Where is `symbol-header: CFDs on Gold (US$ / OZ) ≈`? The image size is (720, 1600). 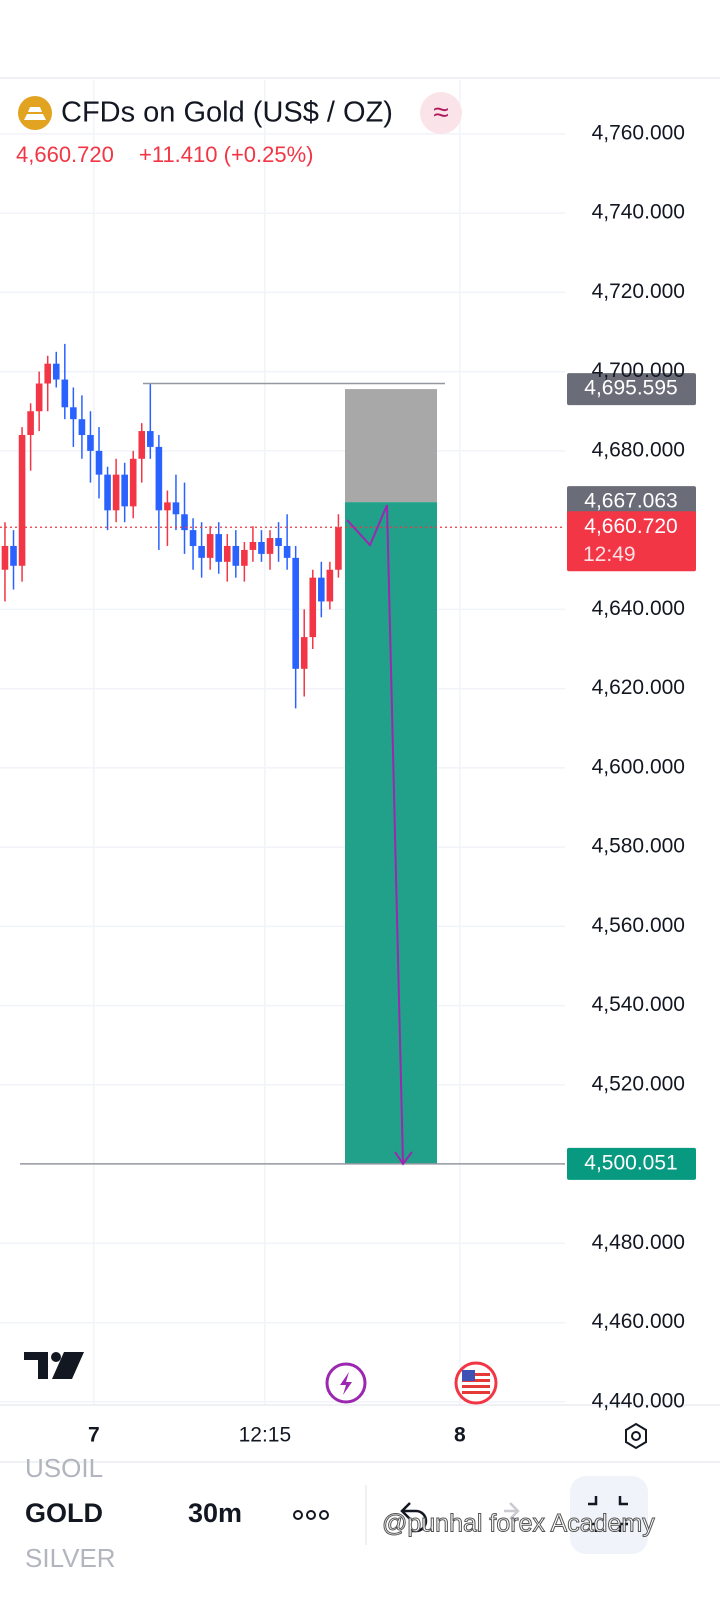 symbol-header: CFDs on Gold (US$ / OZ) ≈ is located at coordinates (240, 113).